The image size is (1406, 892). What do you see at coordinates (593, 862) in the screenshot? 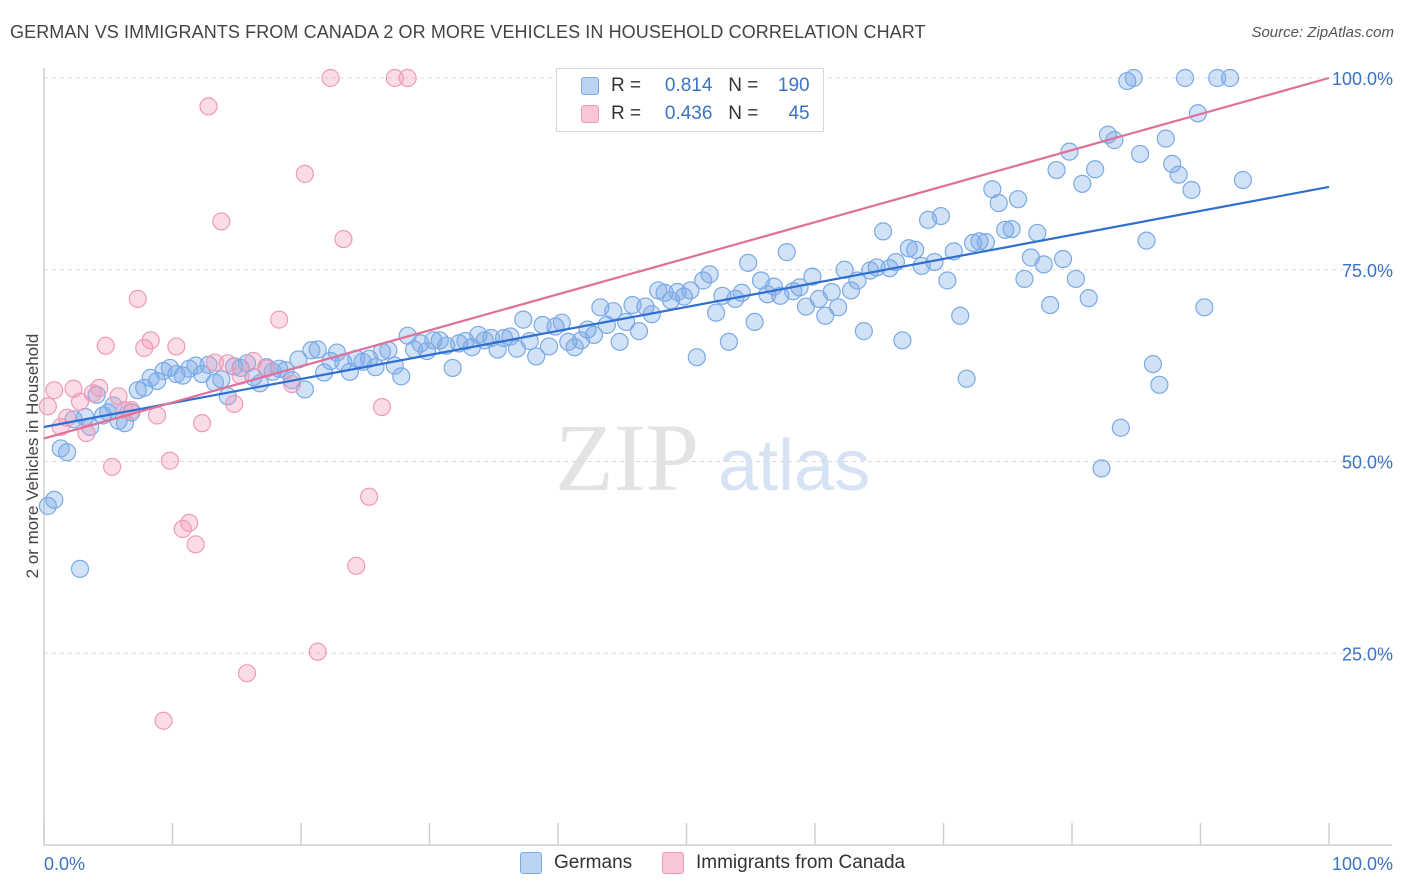
I see `bottom-legend-label-germans: Germans` at bounding box center [593, 862].